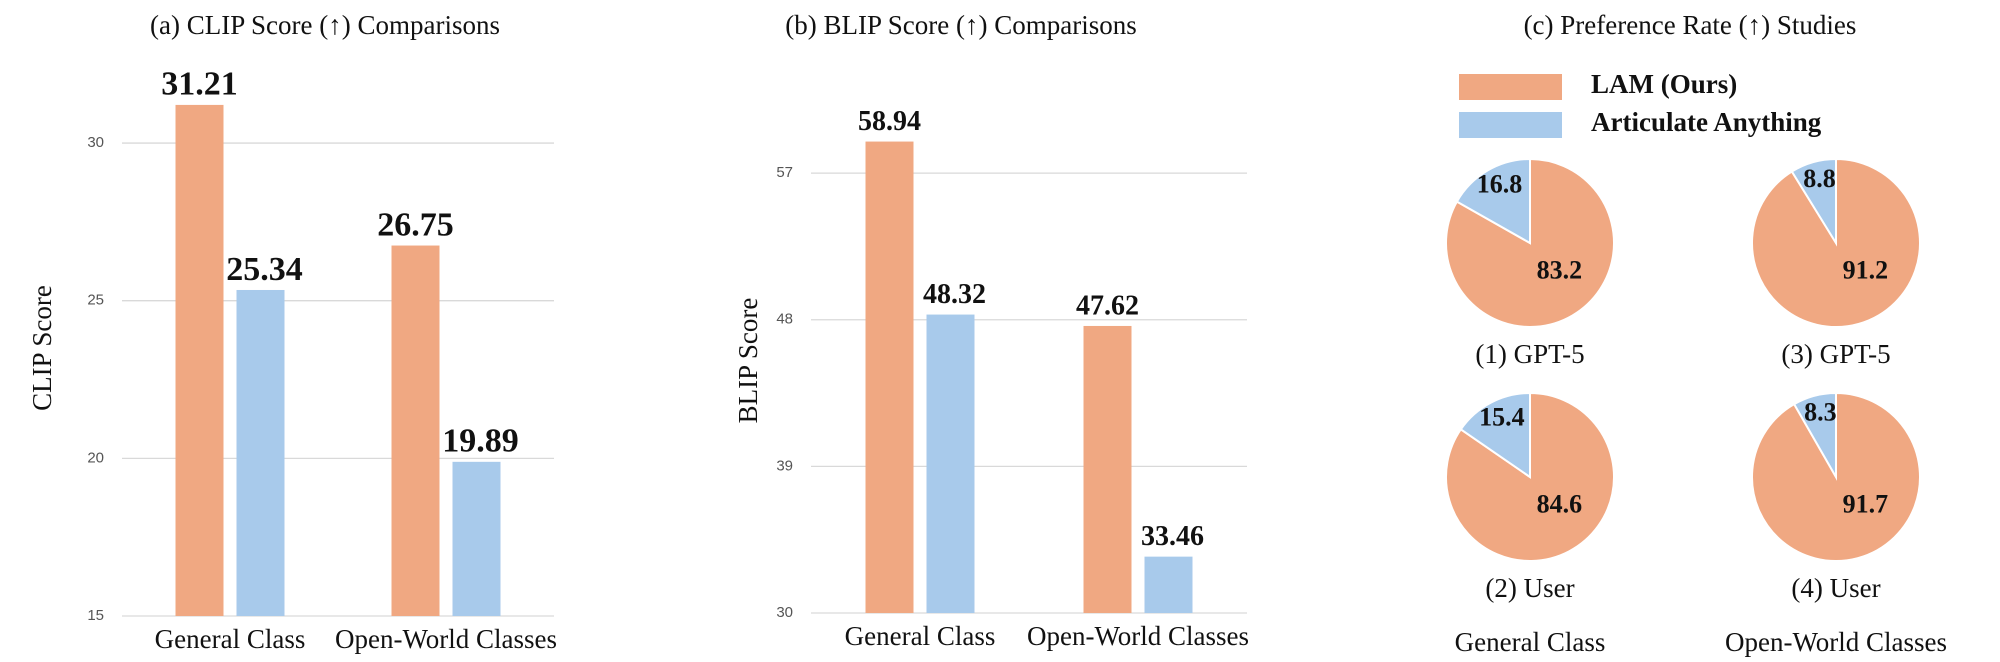 The height and width of the screenshot is (662, 2000). What do you see at coordinates (784, 319) in the screenshot?
I see `y-tick-label: 48` at bounding box center [784, 319].